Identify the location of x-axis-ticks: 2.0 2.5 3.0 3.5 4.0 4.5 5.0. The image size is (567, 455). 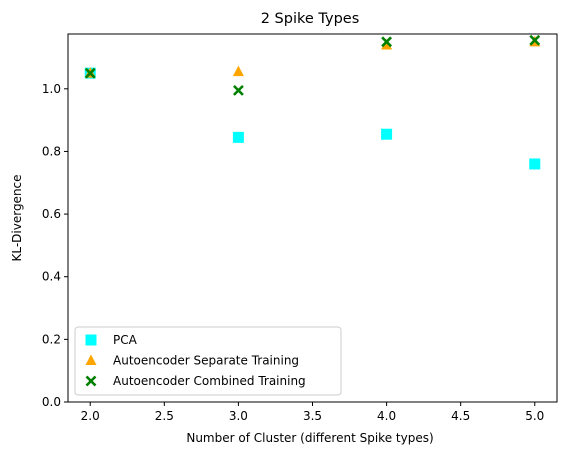
(313, 412).